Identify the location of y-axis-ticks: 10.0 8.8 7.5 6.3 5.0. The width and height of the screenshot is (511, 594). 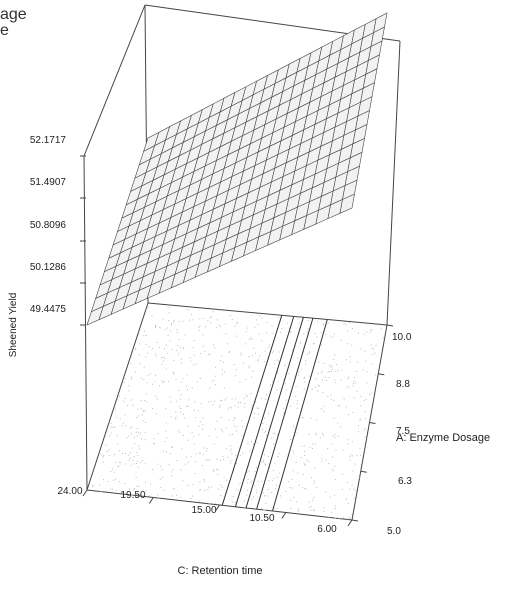
(381, 430).